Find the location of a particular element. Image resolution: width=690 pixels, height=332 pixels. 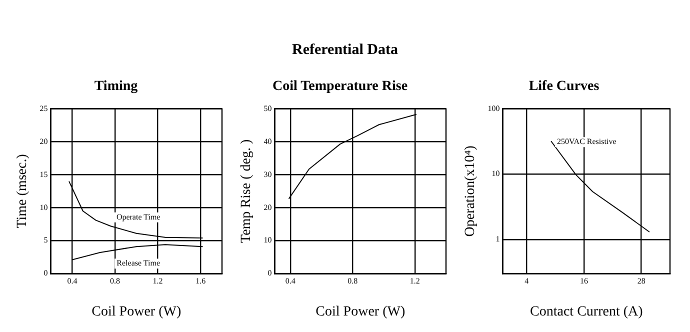

chart-title: Life Curves is located at coordinates (564, 86).